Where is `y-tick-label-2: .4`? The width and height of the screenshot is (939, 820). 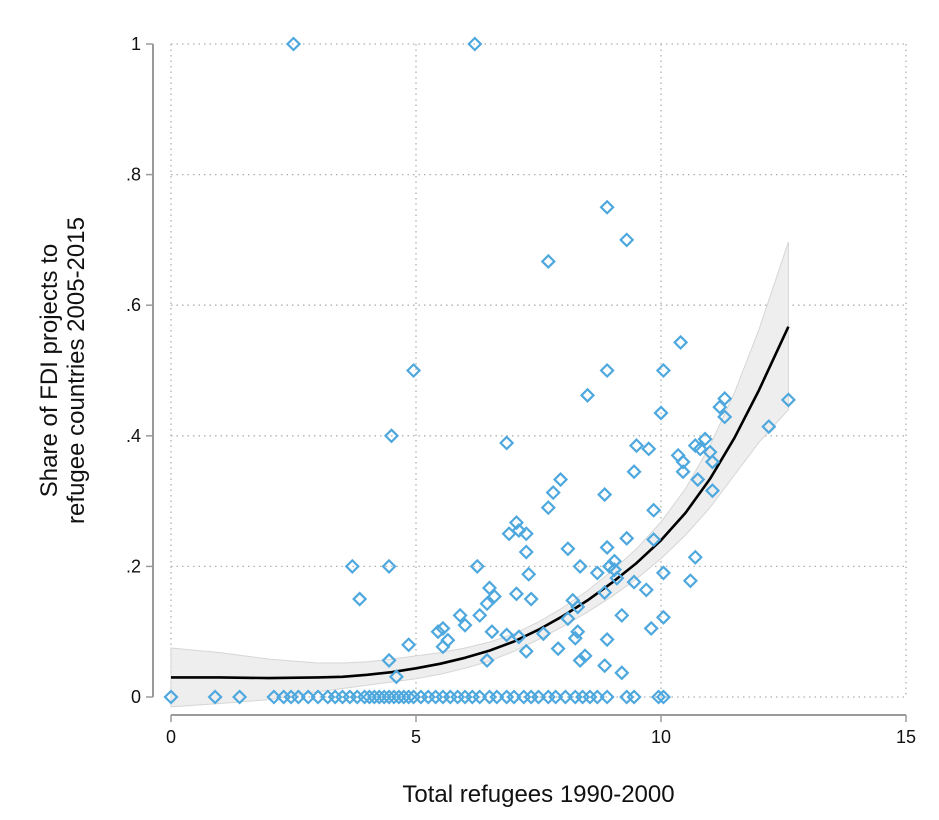
y-tick-label-2: .4 is located at coordinates (133, 436).